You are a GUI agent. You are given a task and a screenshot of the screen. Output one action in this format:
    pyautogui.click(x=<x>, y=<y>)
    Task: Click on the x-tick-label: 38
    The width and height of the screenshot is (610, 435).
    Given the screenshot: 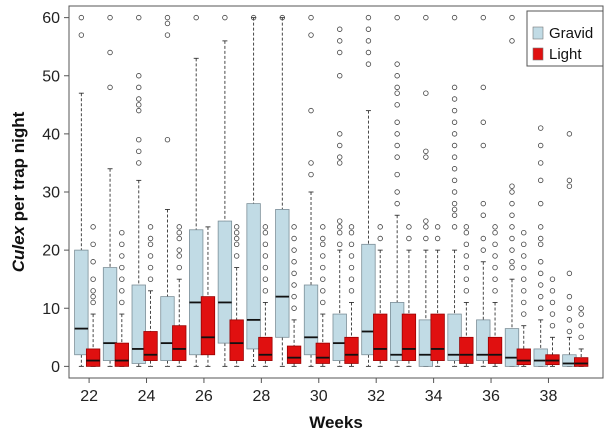 What is the action you would take?
    pyautogui.click(x=549, y=396)
    